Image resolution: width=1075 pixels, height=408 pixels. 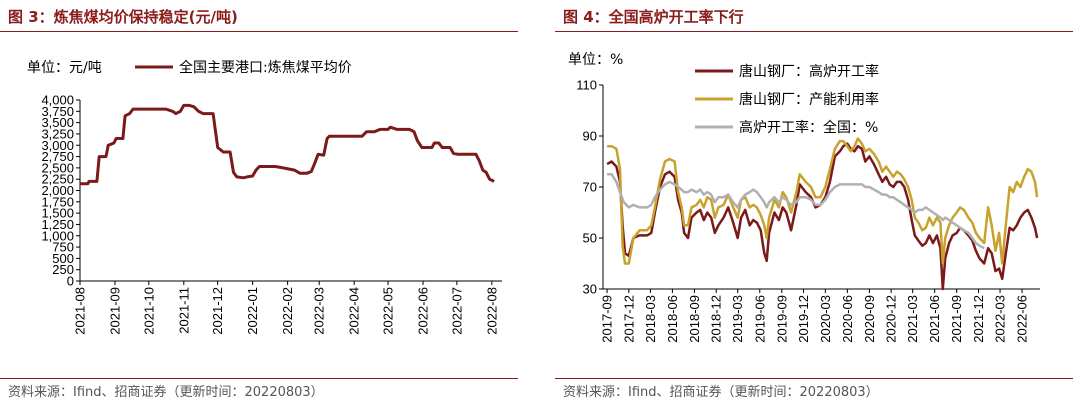 I want to click on x-tick-label: 2022-08, so click(x=491, y=311).